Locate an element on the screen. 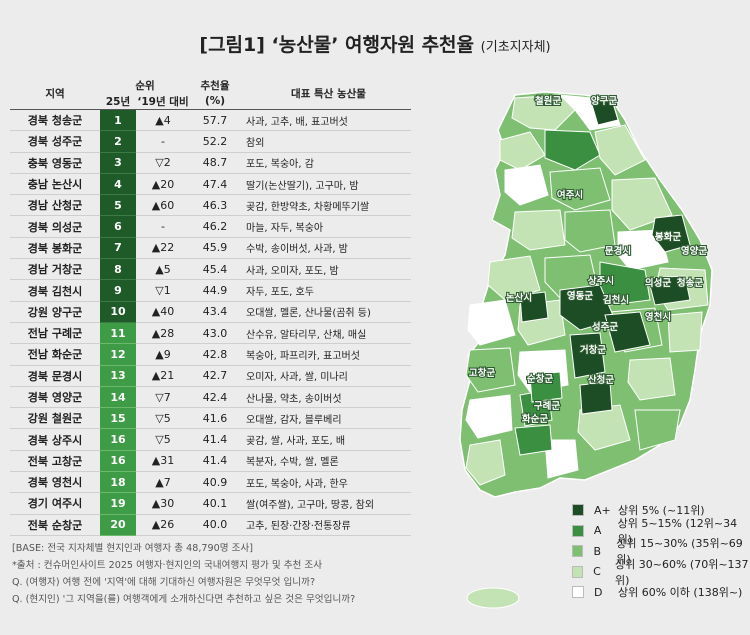 The height and width of the screenshot is (635, 750). rank-cell: 19 is located at coordinates (118, 503).